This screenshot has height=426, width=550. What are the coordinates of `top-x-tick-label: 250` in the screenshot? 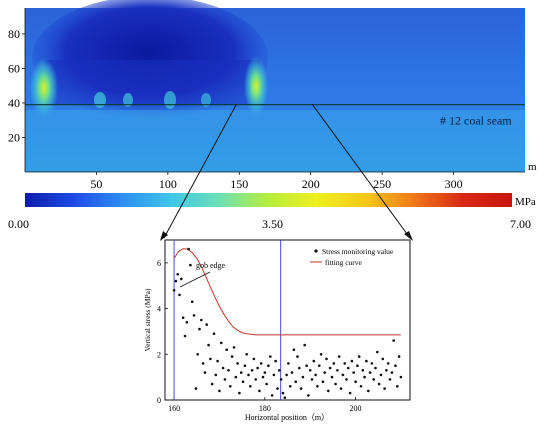 It's located at (382, 184).